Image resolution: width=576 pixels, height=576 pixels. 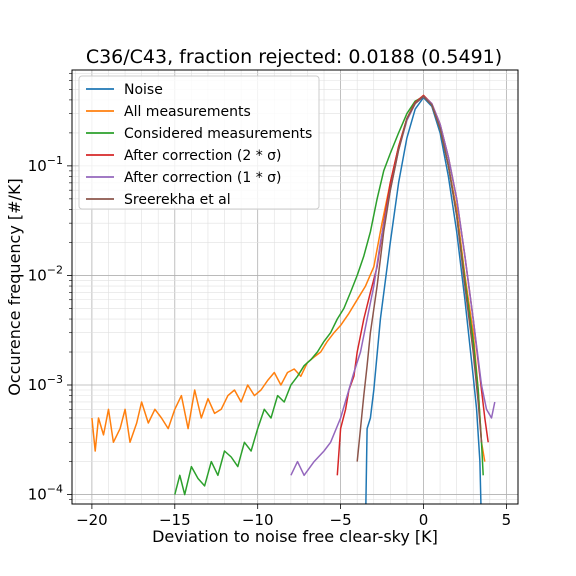 What do you see at coordinates (258, 520) in the screenshot?
I see `x-tick-label: −10` at bounding box center [258, 520].